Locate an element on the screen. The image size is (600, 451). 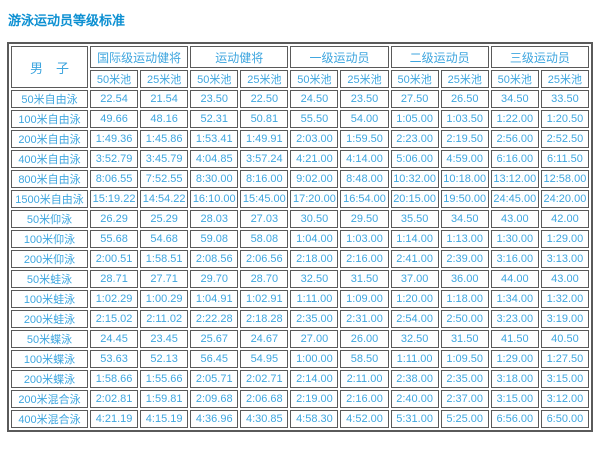
time-cell: 7:52.55 is located at coordinates (164, 179).